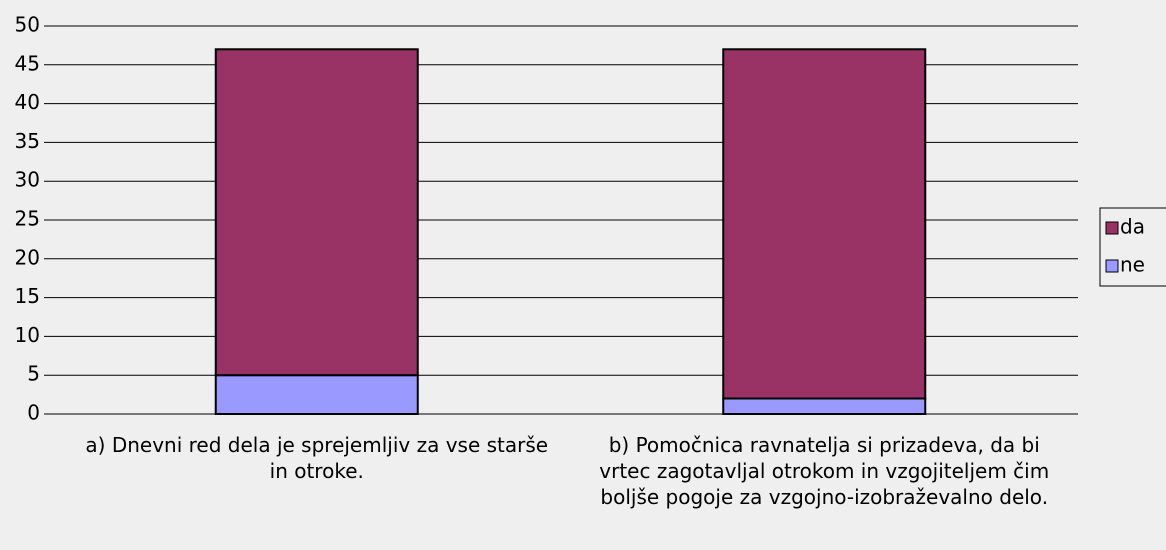 This screenshot has width=1166, height=550. What do you see at coordinates (33, 413) in the screenshot?
I see `y-tick-label: 0` at bounding box center [33, 413].